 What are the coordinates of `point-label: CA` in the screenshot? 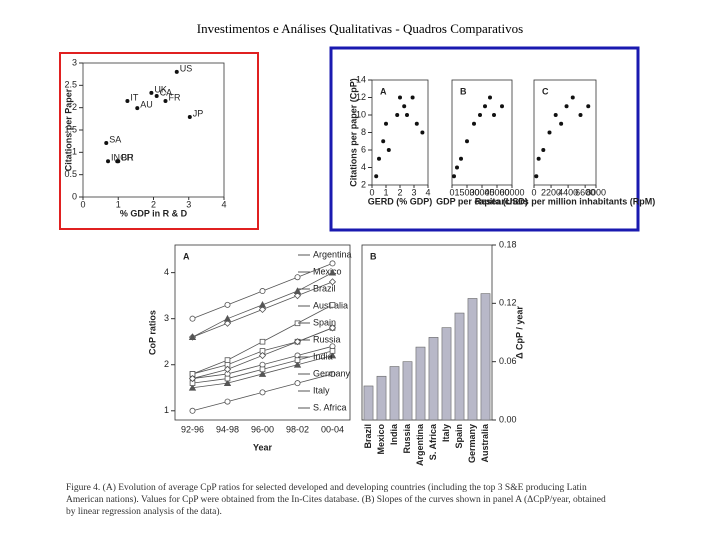 It's located at (166, 92).